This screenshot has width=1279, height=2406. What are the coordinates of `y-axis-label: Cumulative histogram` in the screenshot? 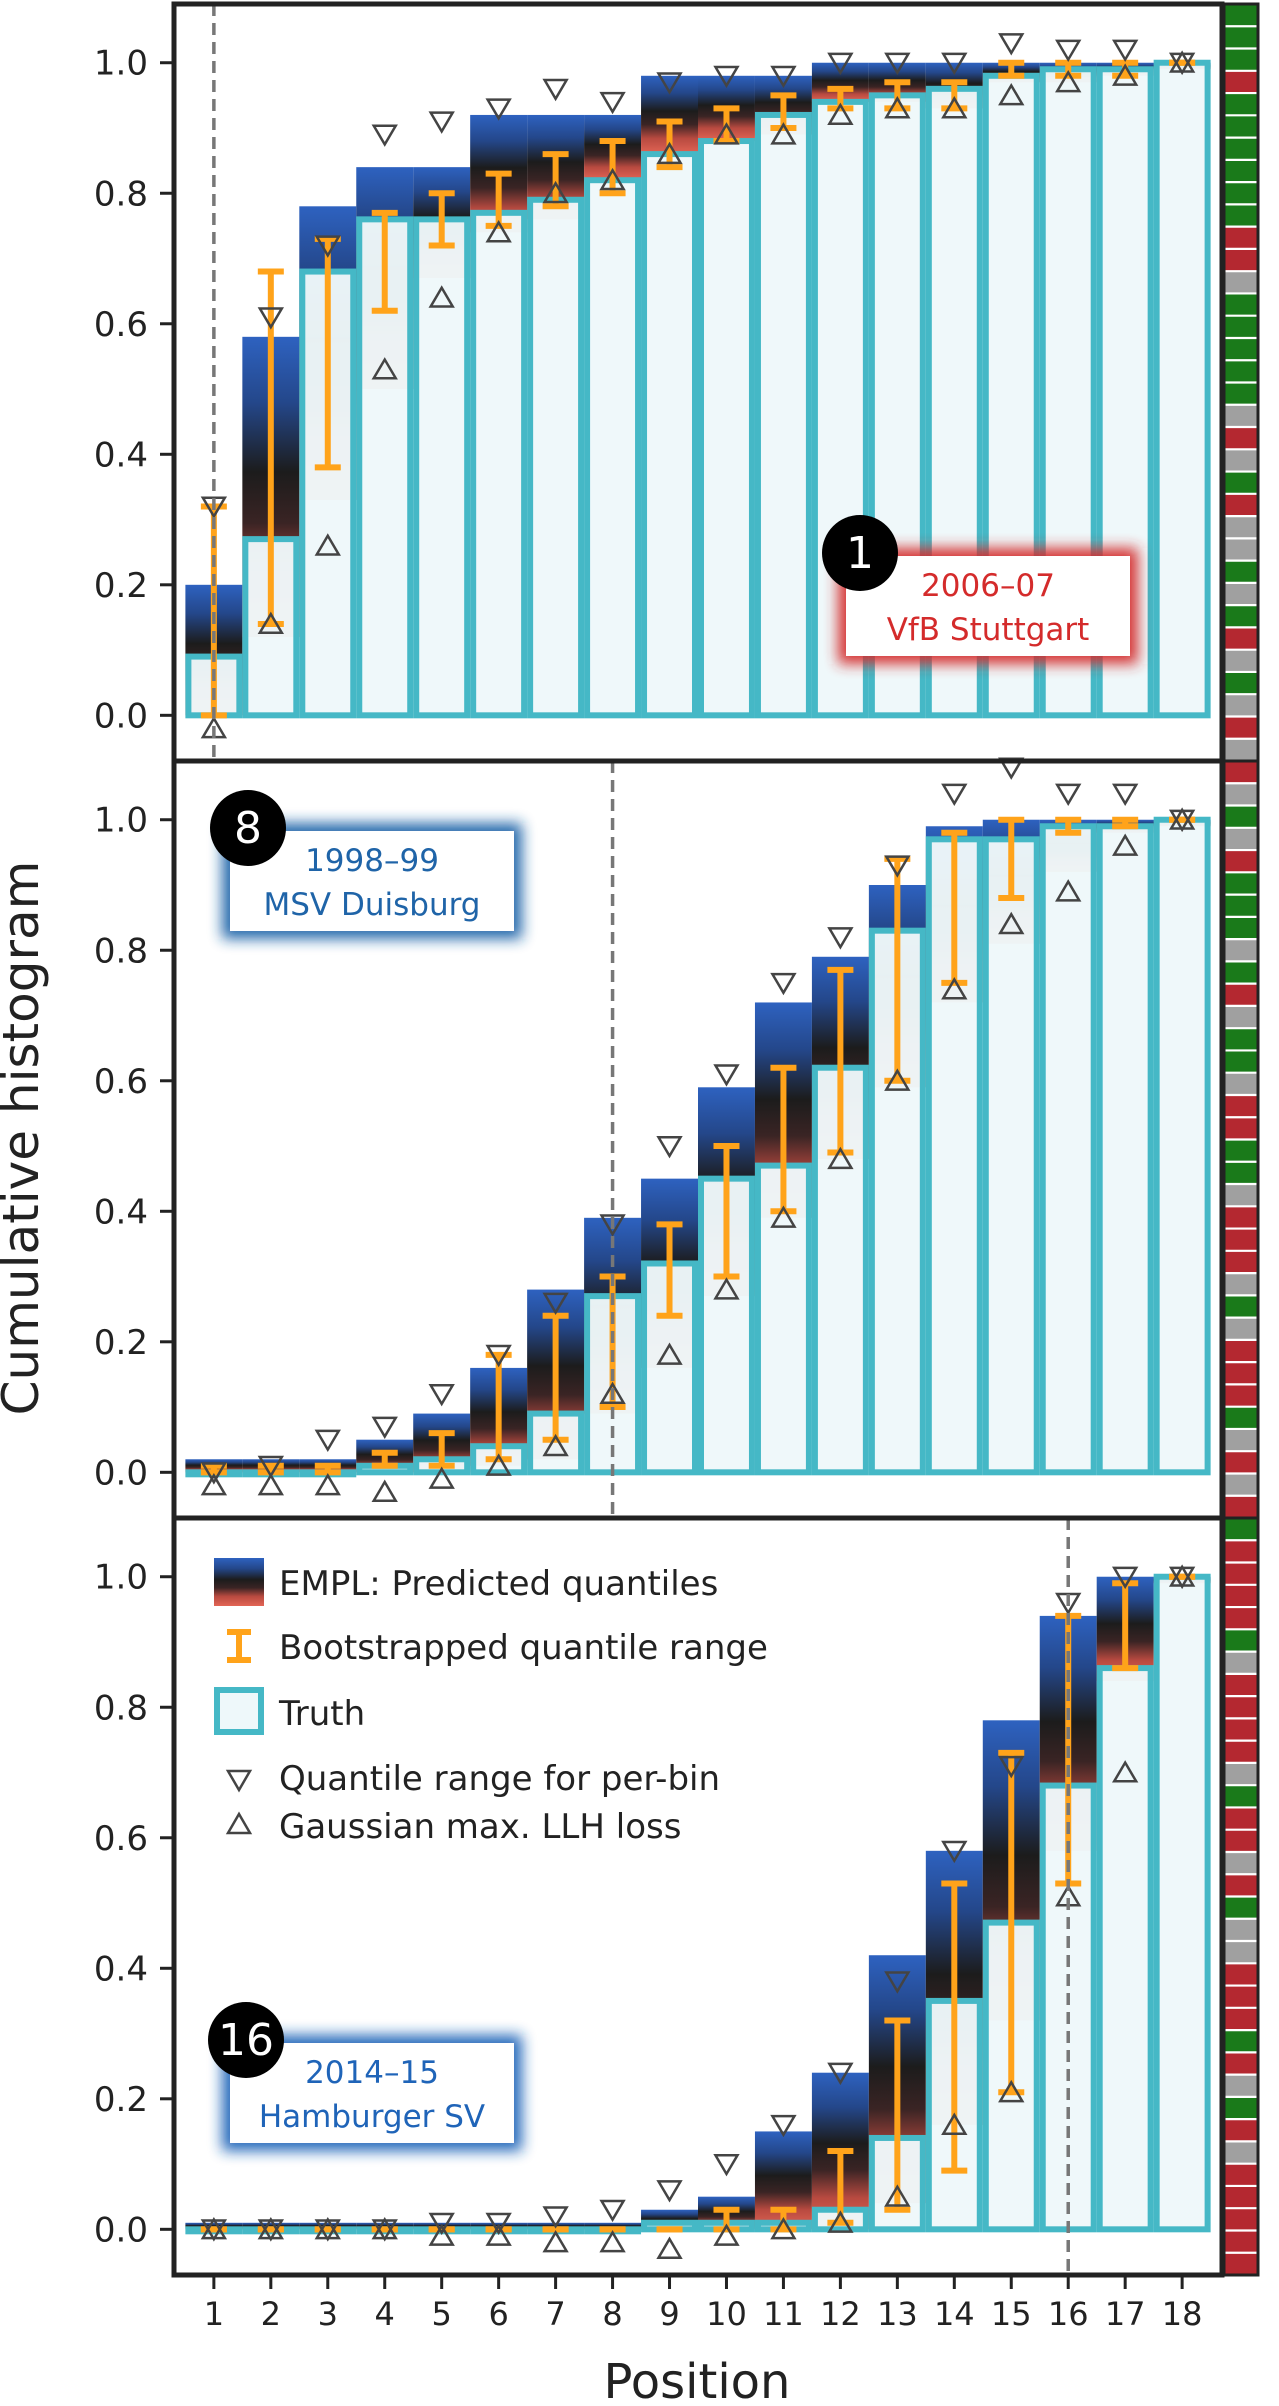 It's located at (25, 1138).